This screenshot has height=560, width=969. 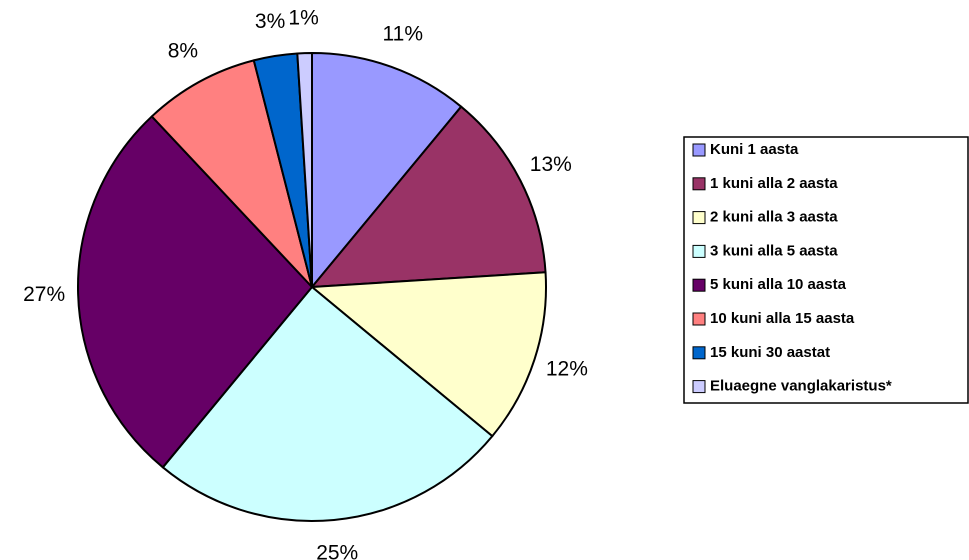 I want to click on legend-label: 1 kuni alla 2 aasta, so click(x=774, y=183).